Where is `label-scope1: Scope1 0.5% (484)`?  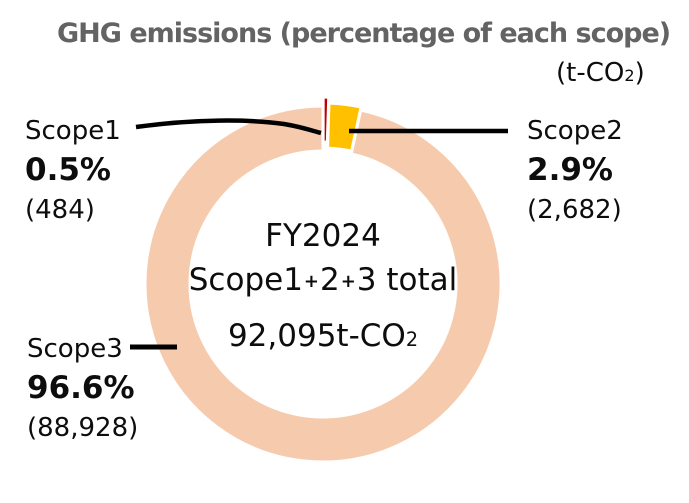
label-scope1: Scope1 0.5% (484) is located at coordinates (73, 171).